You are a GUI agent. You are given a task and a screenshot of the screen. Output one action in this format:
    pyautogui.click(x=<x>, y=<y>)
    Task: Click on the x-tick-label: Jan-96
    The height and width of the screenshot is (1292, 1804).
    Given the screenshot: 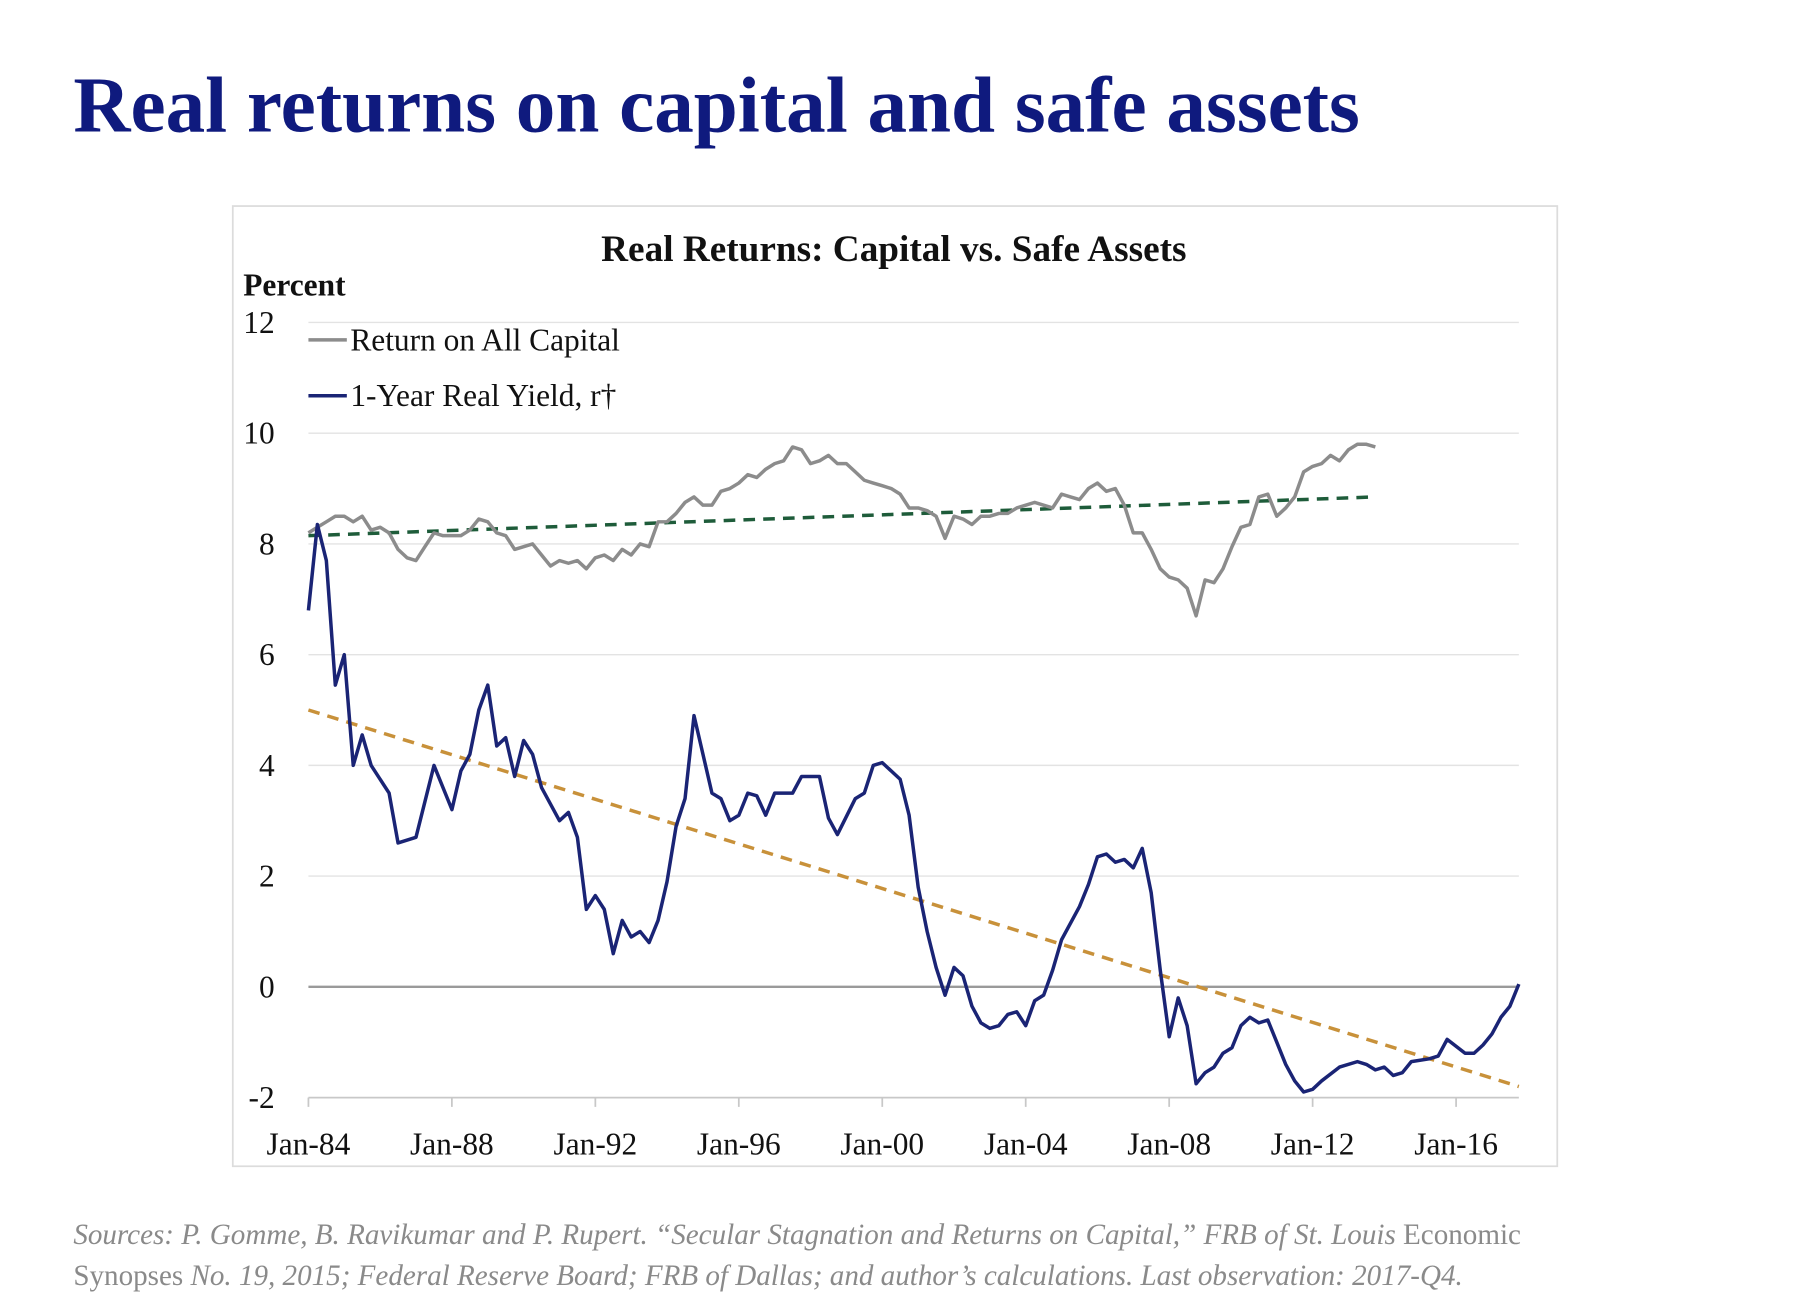 What is the action you would take?
    pyautogui.click(x=739, y=1144)
    